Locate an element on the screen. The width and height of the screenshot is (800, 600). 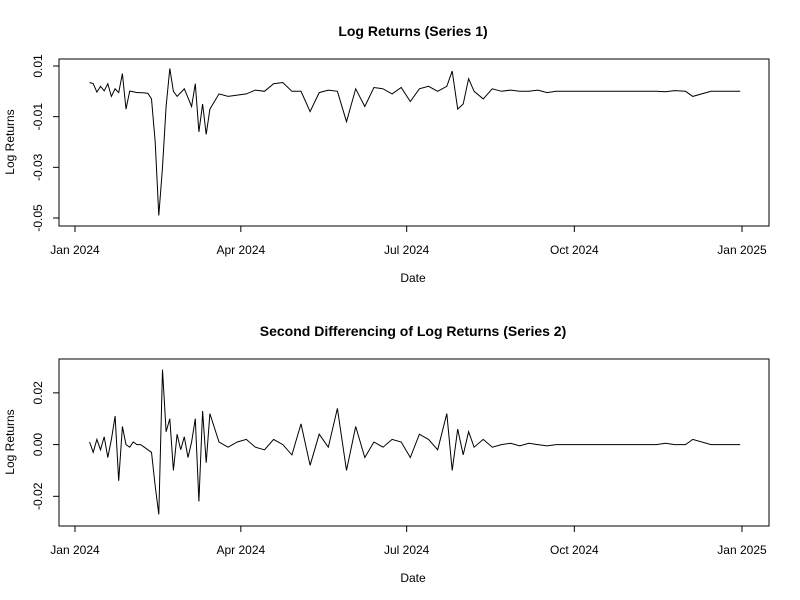
x-axis-label-1: Date is located at coordinates (413, 278).